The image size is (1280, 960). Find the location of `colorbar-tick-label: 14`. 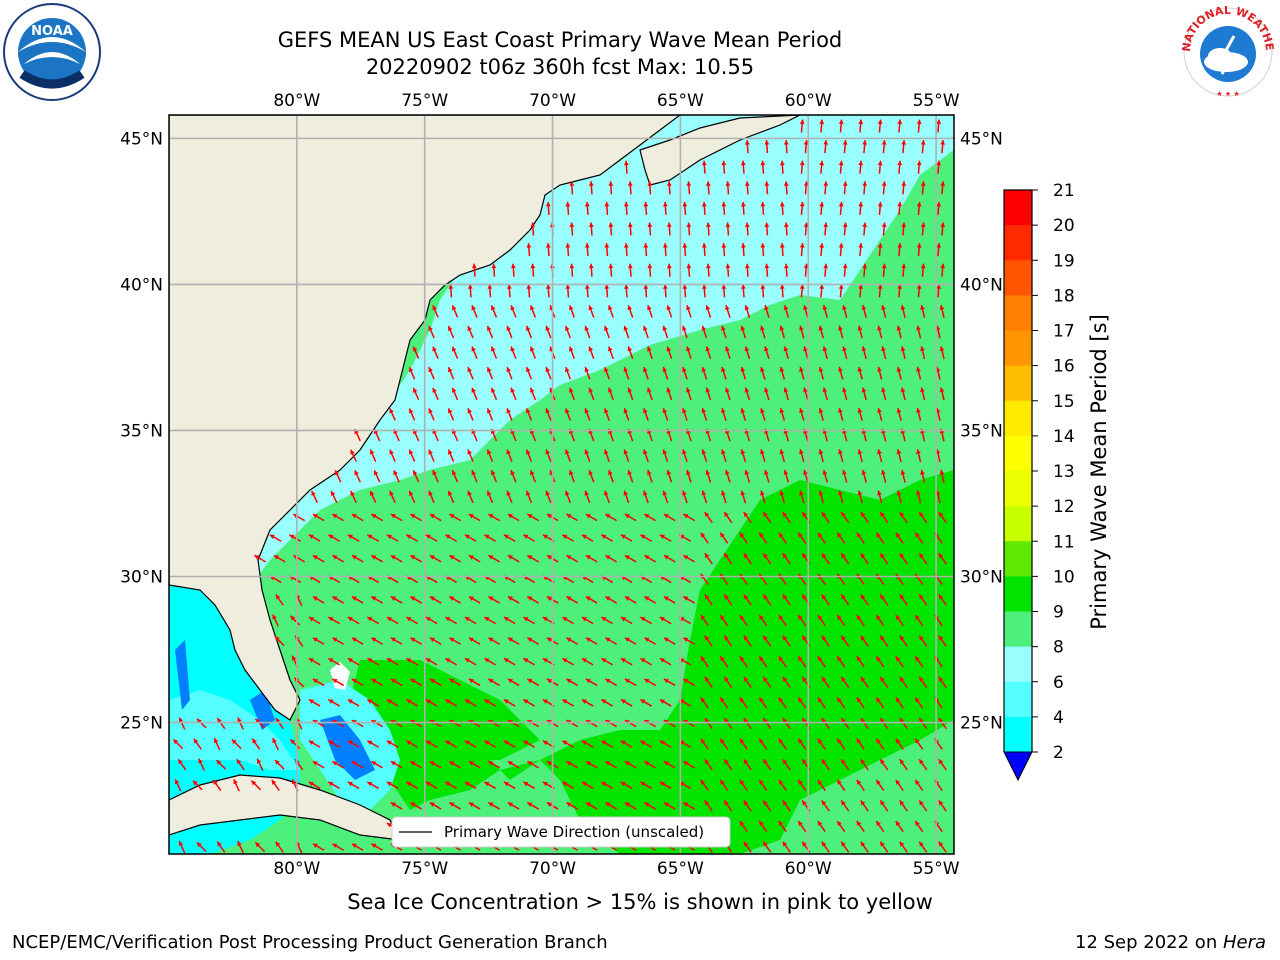

colorbar-tick-label: 14 is located at coordinates (1064, 437).